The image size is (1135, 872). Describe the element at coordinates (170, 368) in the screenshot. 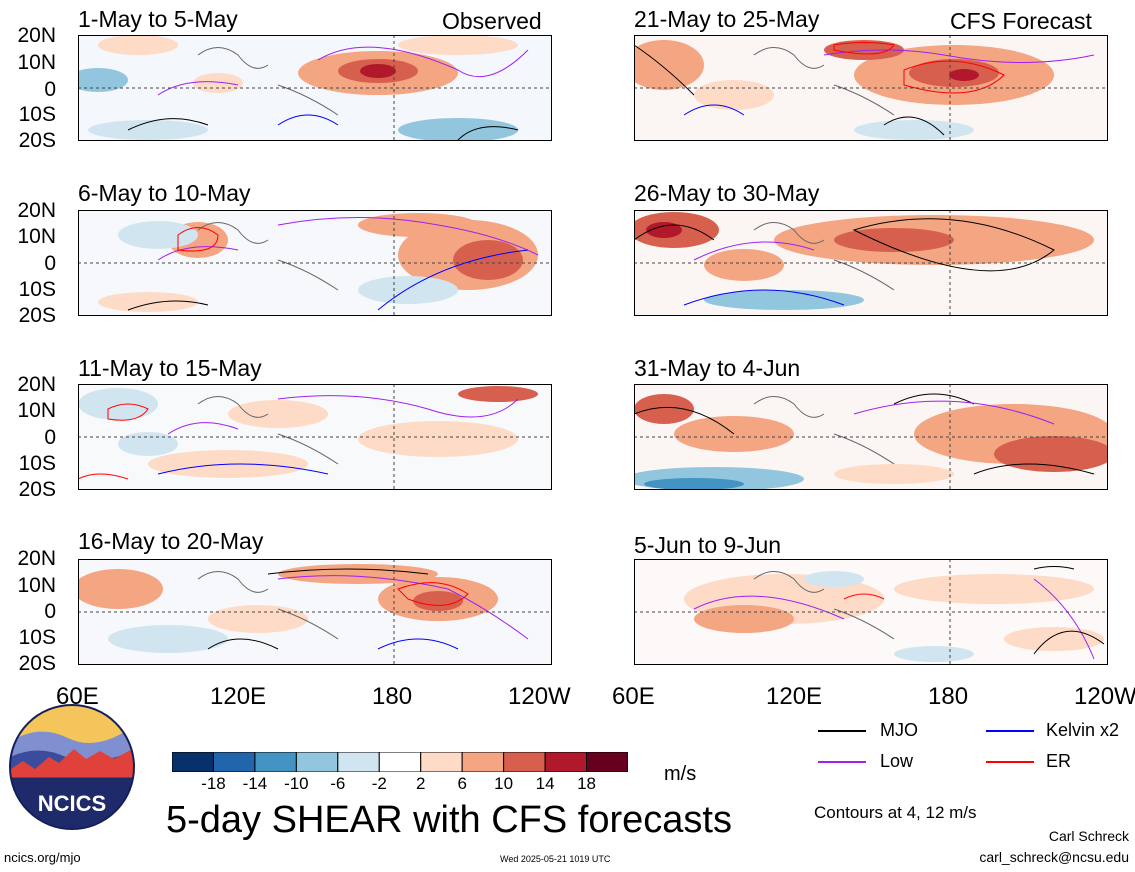

I see `panel-title-3: 11-May to 15-May` at that location.